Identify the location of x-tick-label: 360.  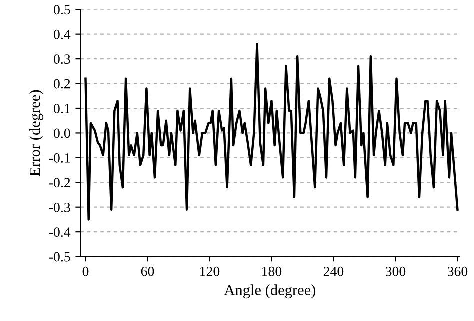
(458, 271).